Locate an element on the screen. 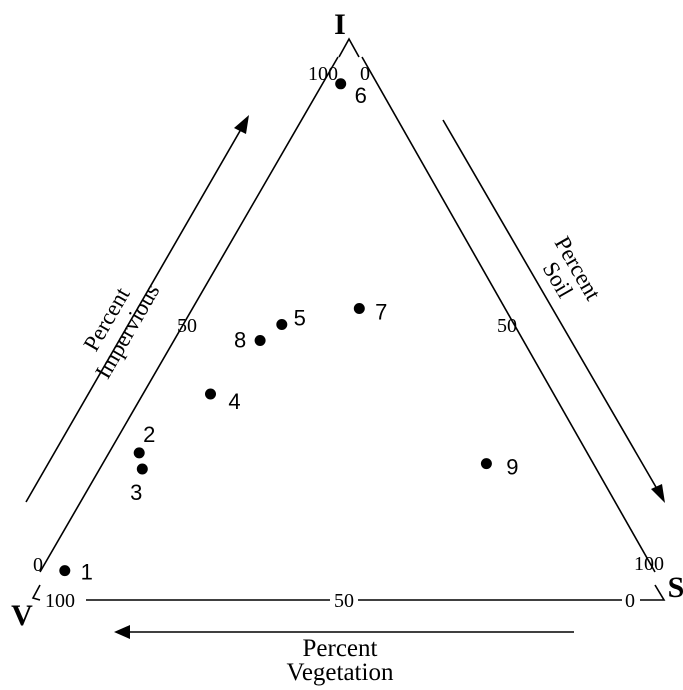 The width and height of the screenshot is (683, 690). tick-label-soil-0: 0 is located at coordinates (365, 74).